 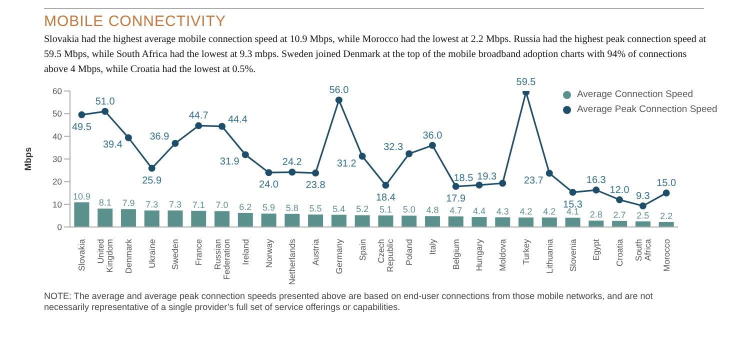 I want to click on x-tick-label: Croatia, so click(x=619, y=252).